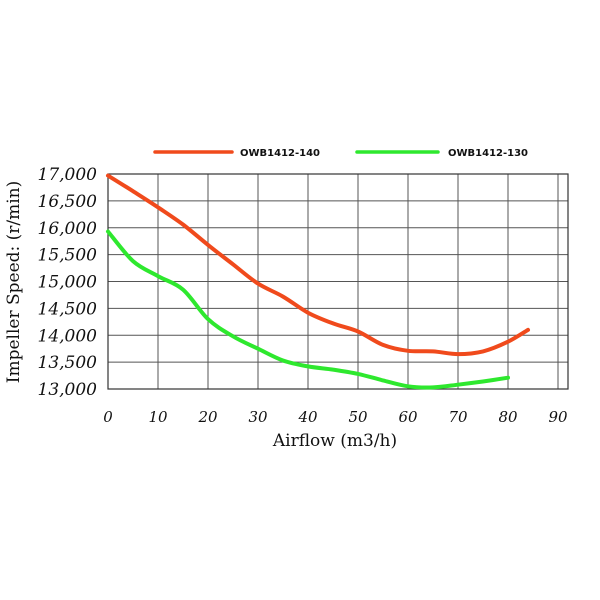  What do you see at coordinates (307, 417) in the screenshot?
I see `x-tick-label: 40` at bounding box center [307, 417].